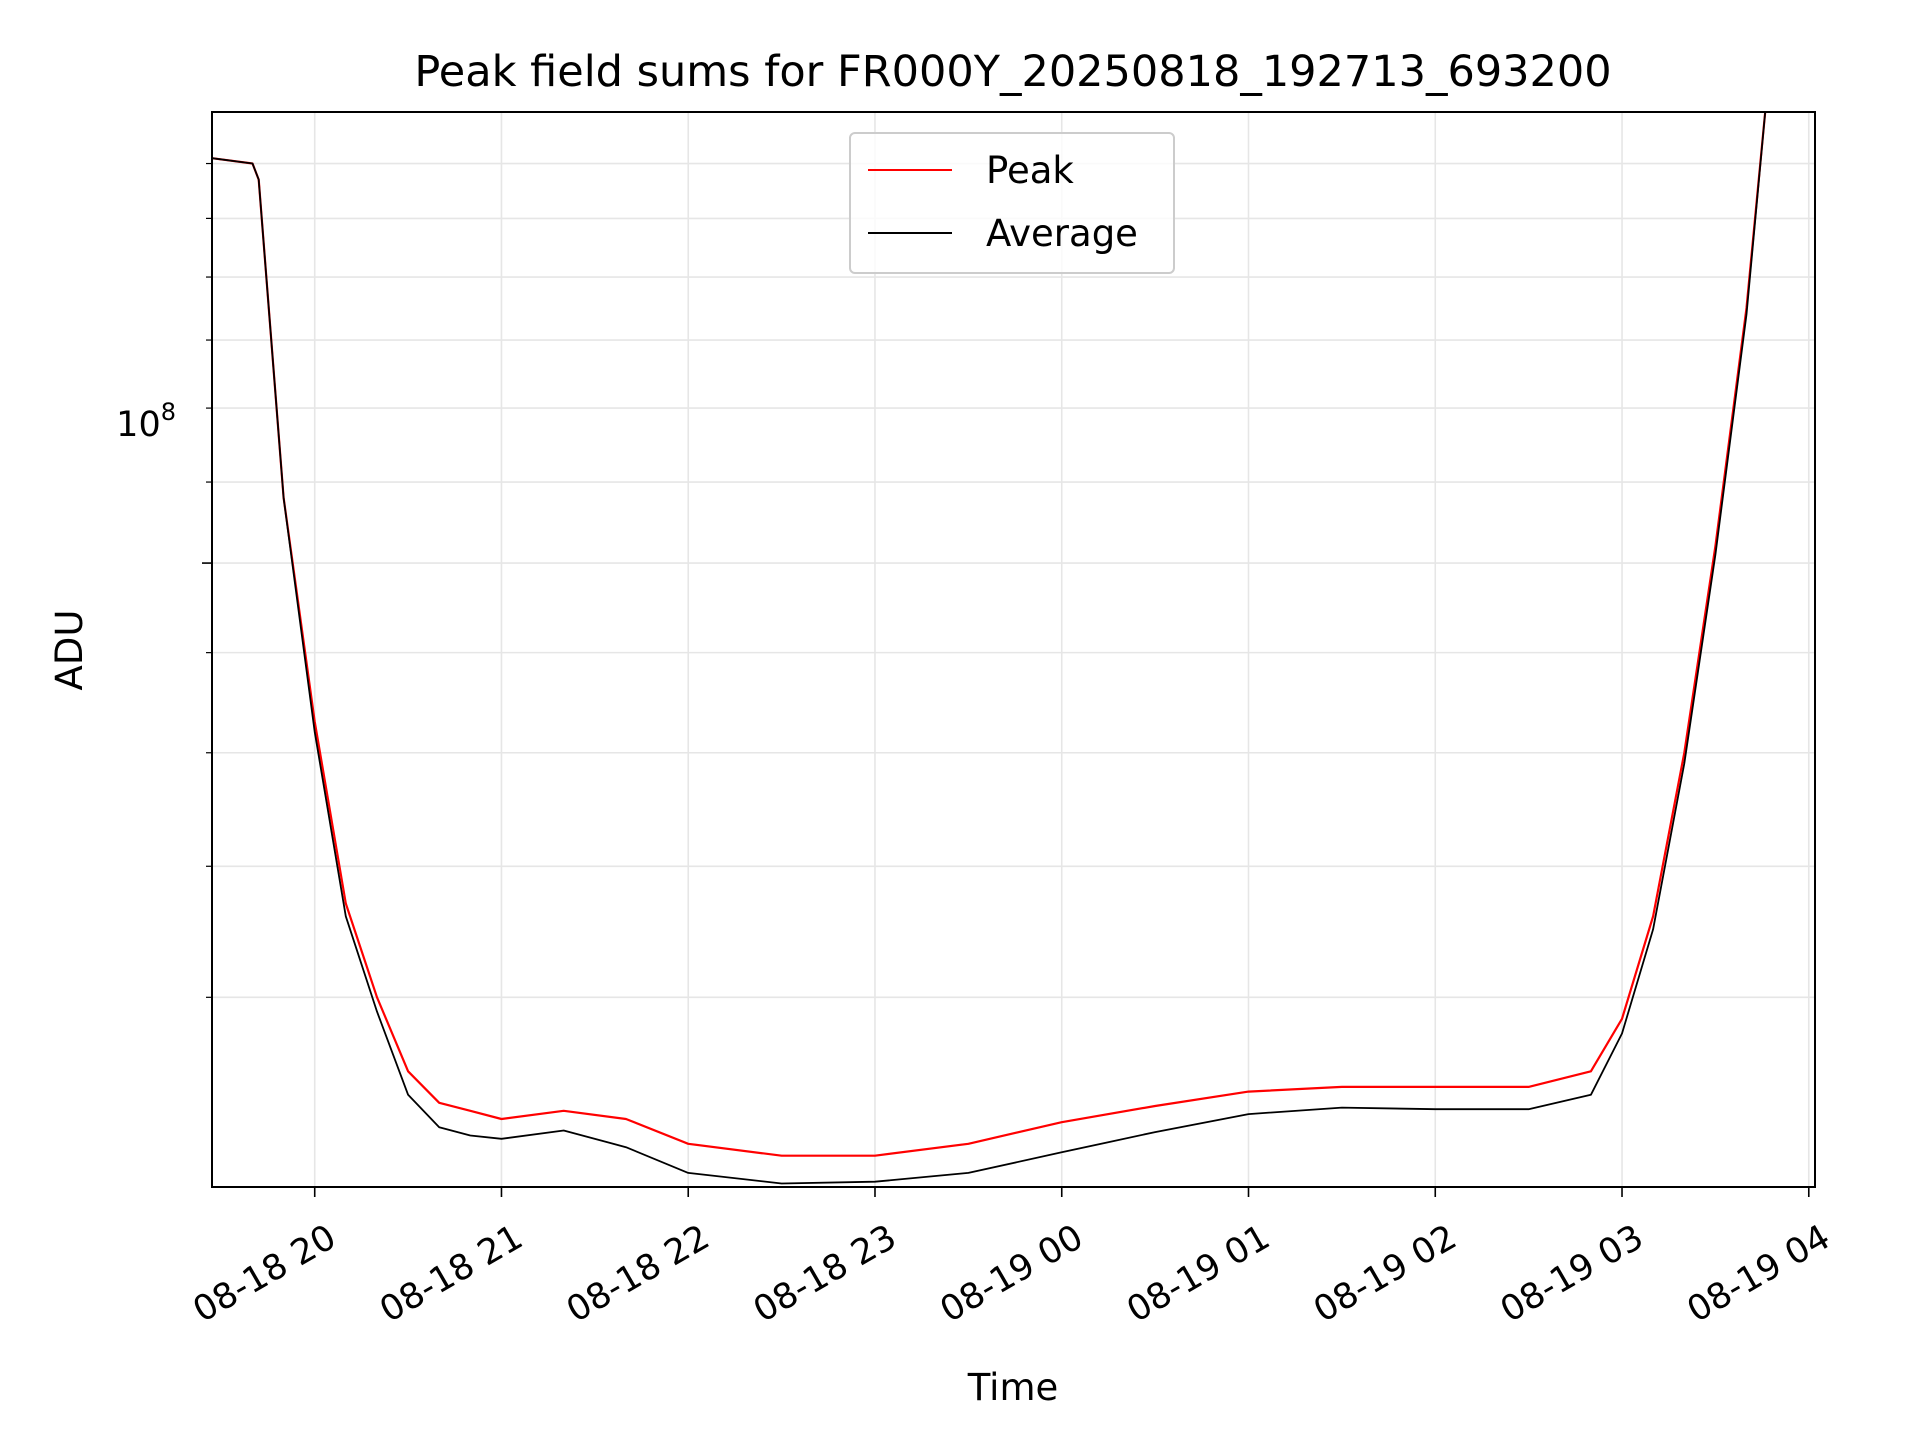  I want to click on y-tick-label-1e8: 108, so click(146, 421).